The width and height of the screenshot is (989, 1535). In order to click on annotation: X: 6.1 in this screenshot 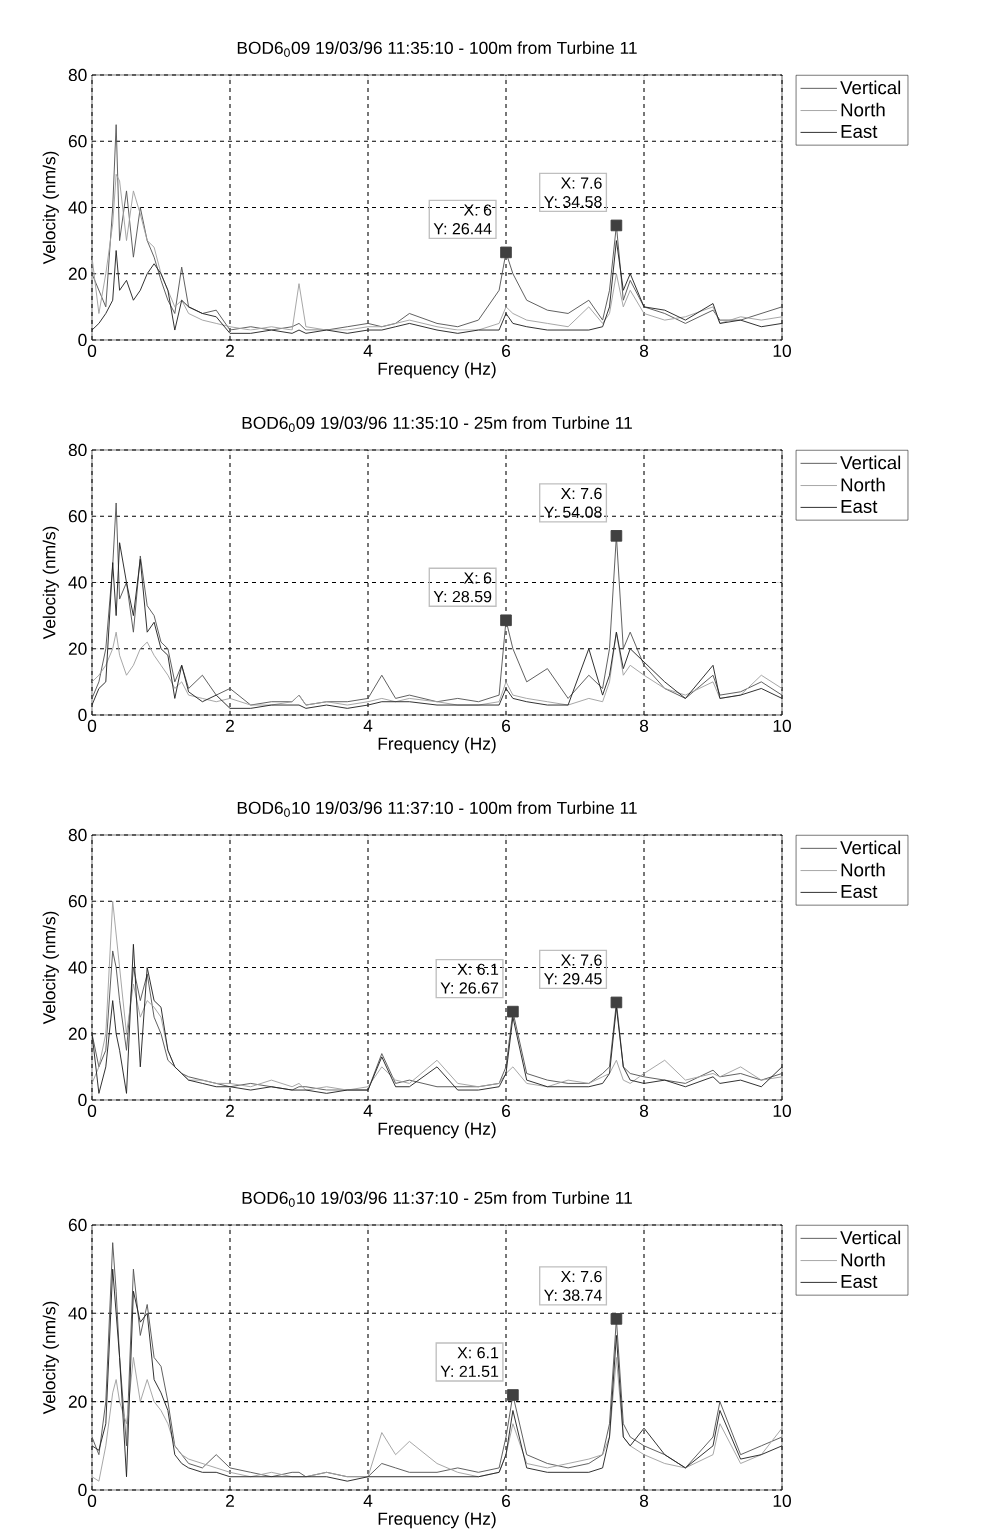, I will do `click(478, 1353)`.